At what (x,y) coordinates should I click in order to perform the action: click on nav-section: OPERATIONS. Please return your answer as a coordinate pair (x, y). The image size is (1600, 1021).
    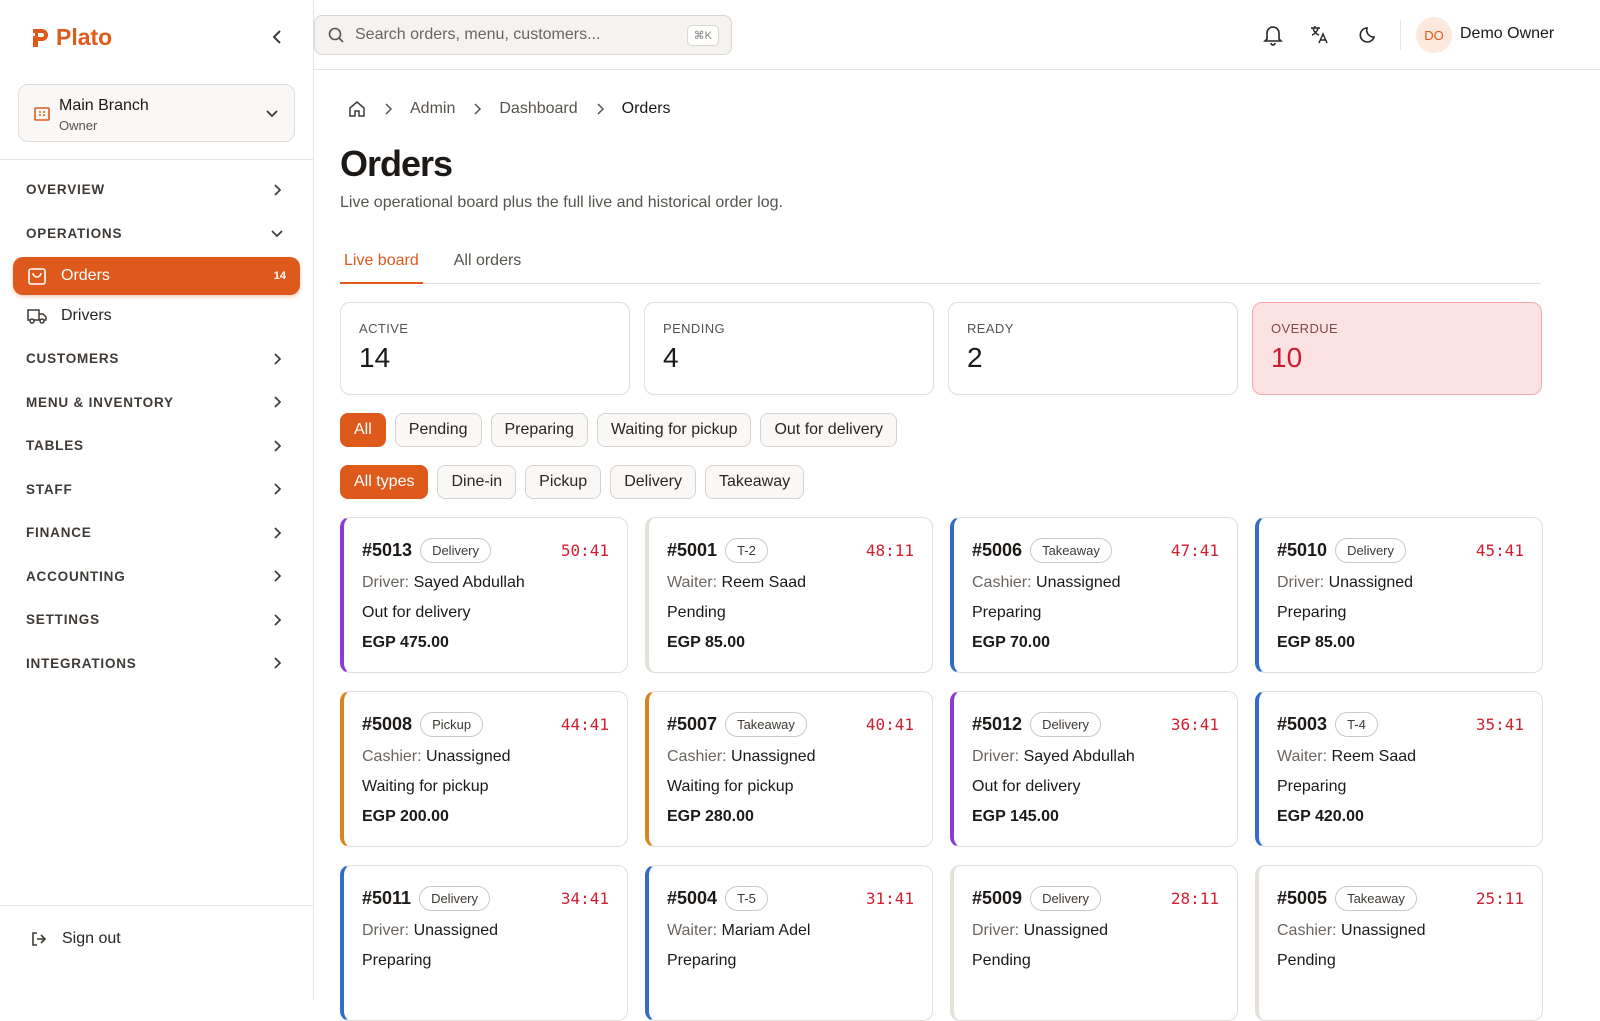
    Looking at the image, I should click on (156, 234).